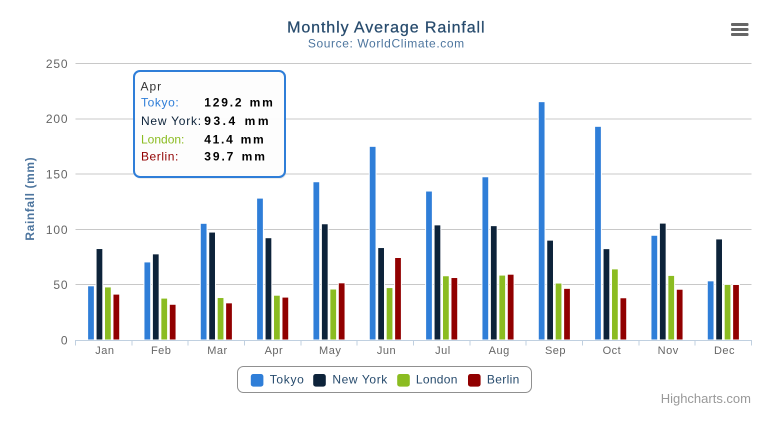  Describe the element at coordinates (724, 351) in the screenshot. I see `svg-text: Dec` at that location.